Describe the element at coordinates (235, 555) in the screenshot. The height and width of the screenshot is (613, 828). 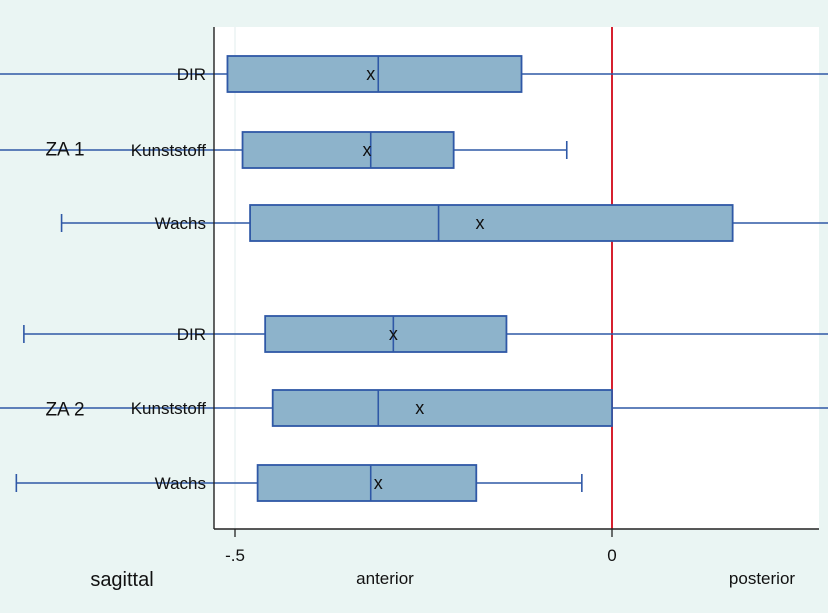
I see `x-tick-label: -.5` at that location.